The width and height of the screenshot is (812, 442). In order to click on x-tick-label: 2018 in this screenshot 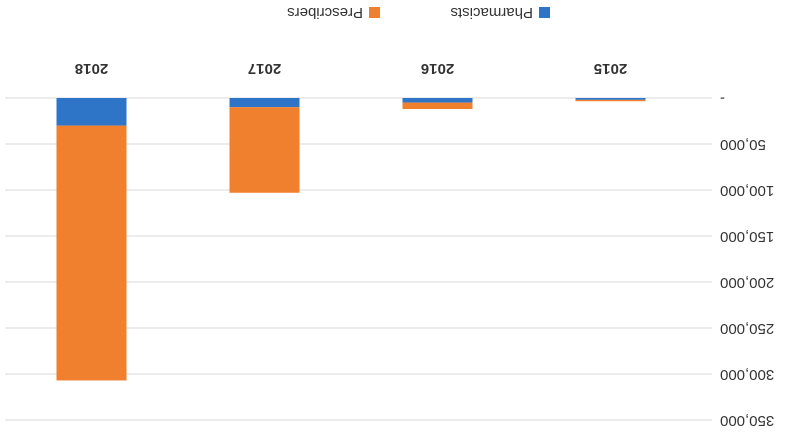, I will do `click(91, 68)`.